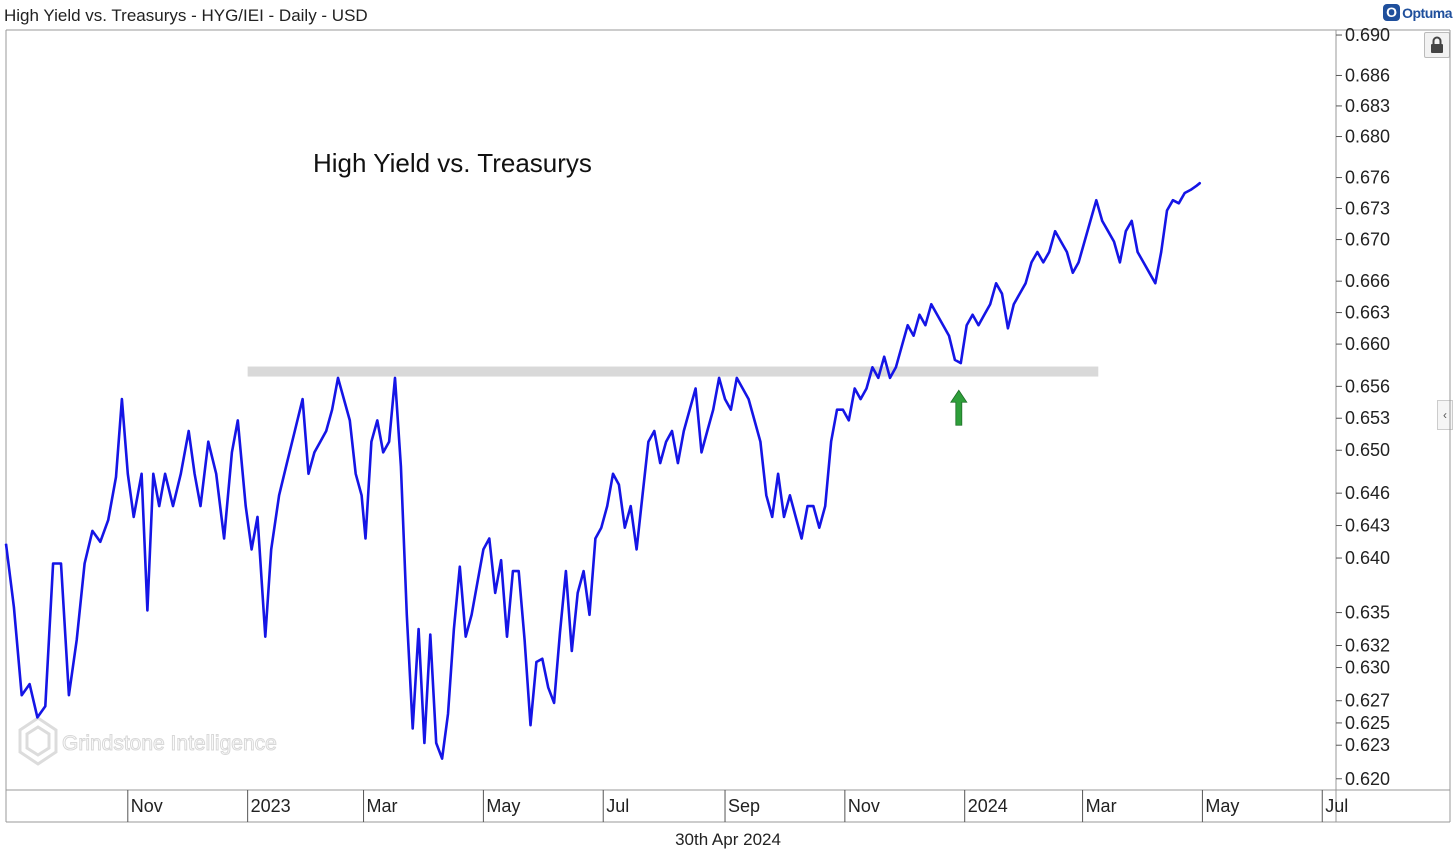 This screenshot has height=855, width=1456. I want to click on resistance-band, so click(673, 371).